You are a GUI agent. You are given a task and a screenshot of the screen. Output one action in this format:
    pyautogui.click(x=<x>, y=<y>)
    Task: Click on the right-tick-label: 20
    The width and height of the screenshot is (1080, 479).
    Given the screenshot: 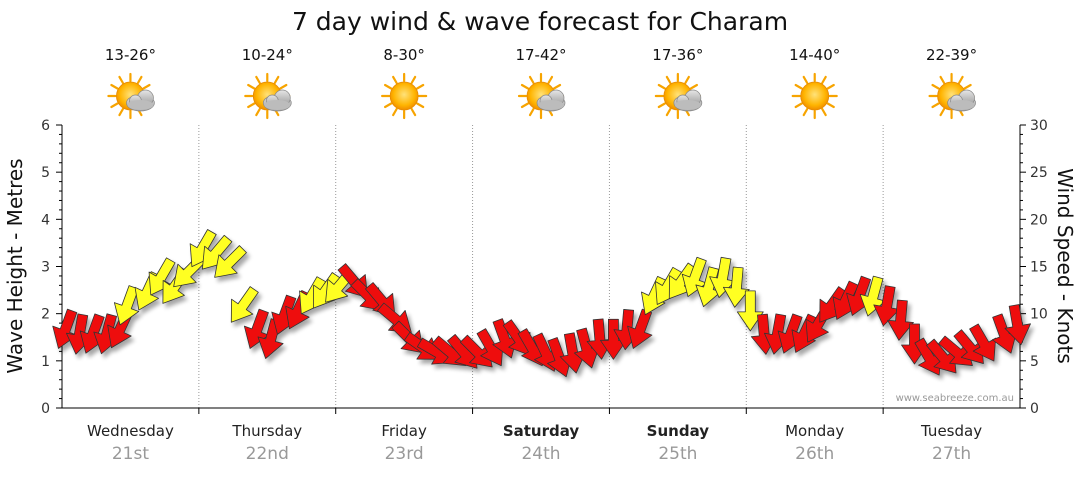 What is the action you would take?
    pyautogui.click(x=1039, y=220)
    